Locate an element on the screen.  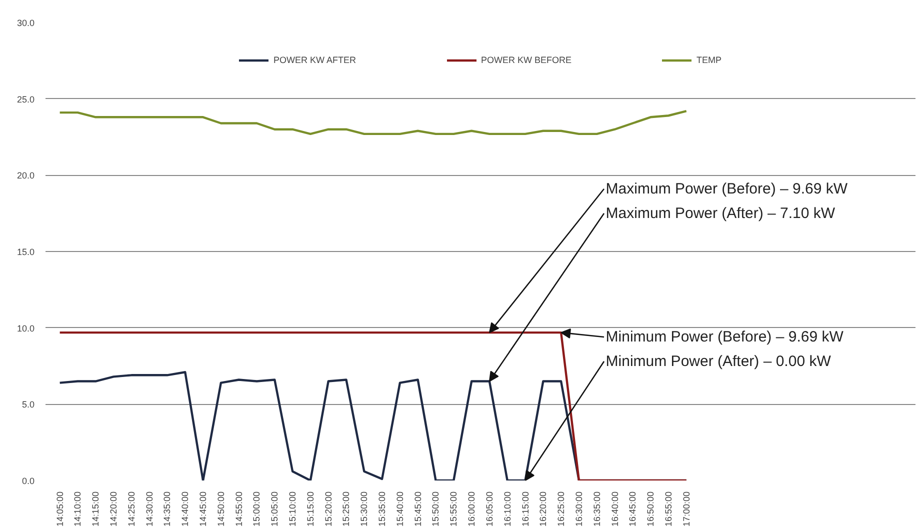
line-series is located at coordinates (373, 123).